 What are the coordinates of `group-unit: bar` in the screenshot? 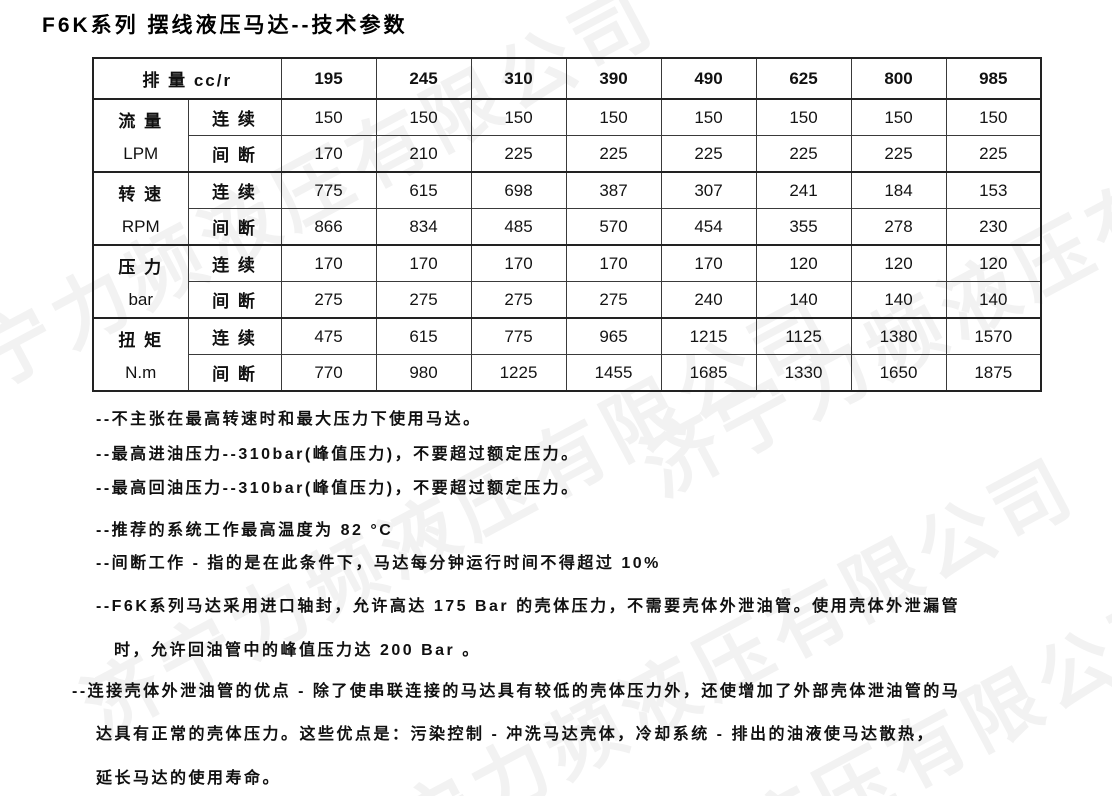 It's located at (141, 300).